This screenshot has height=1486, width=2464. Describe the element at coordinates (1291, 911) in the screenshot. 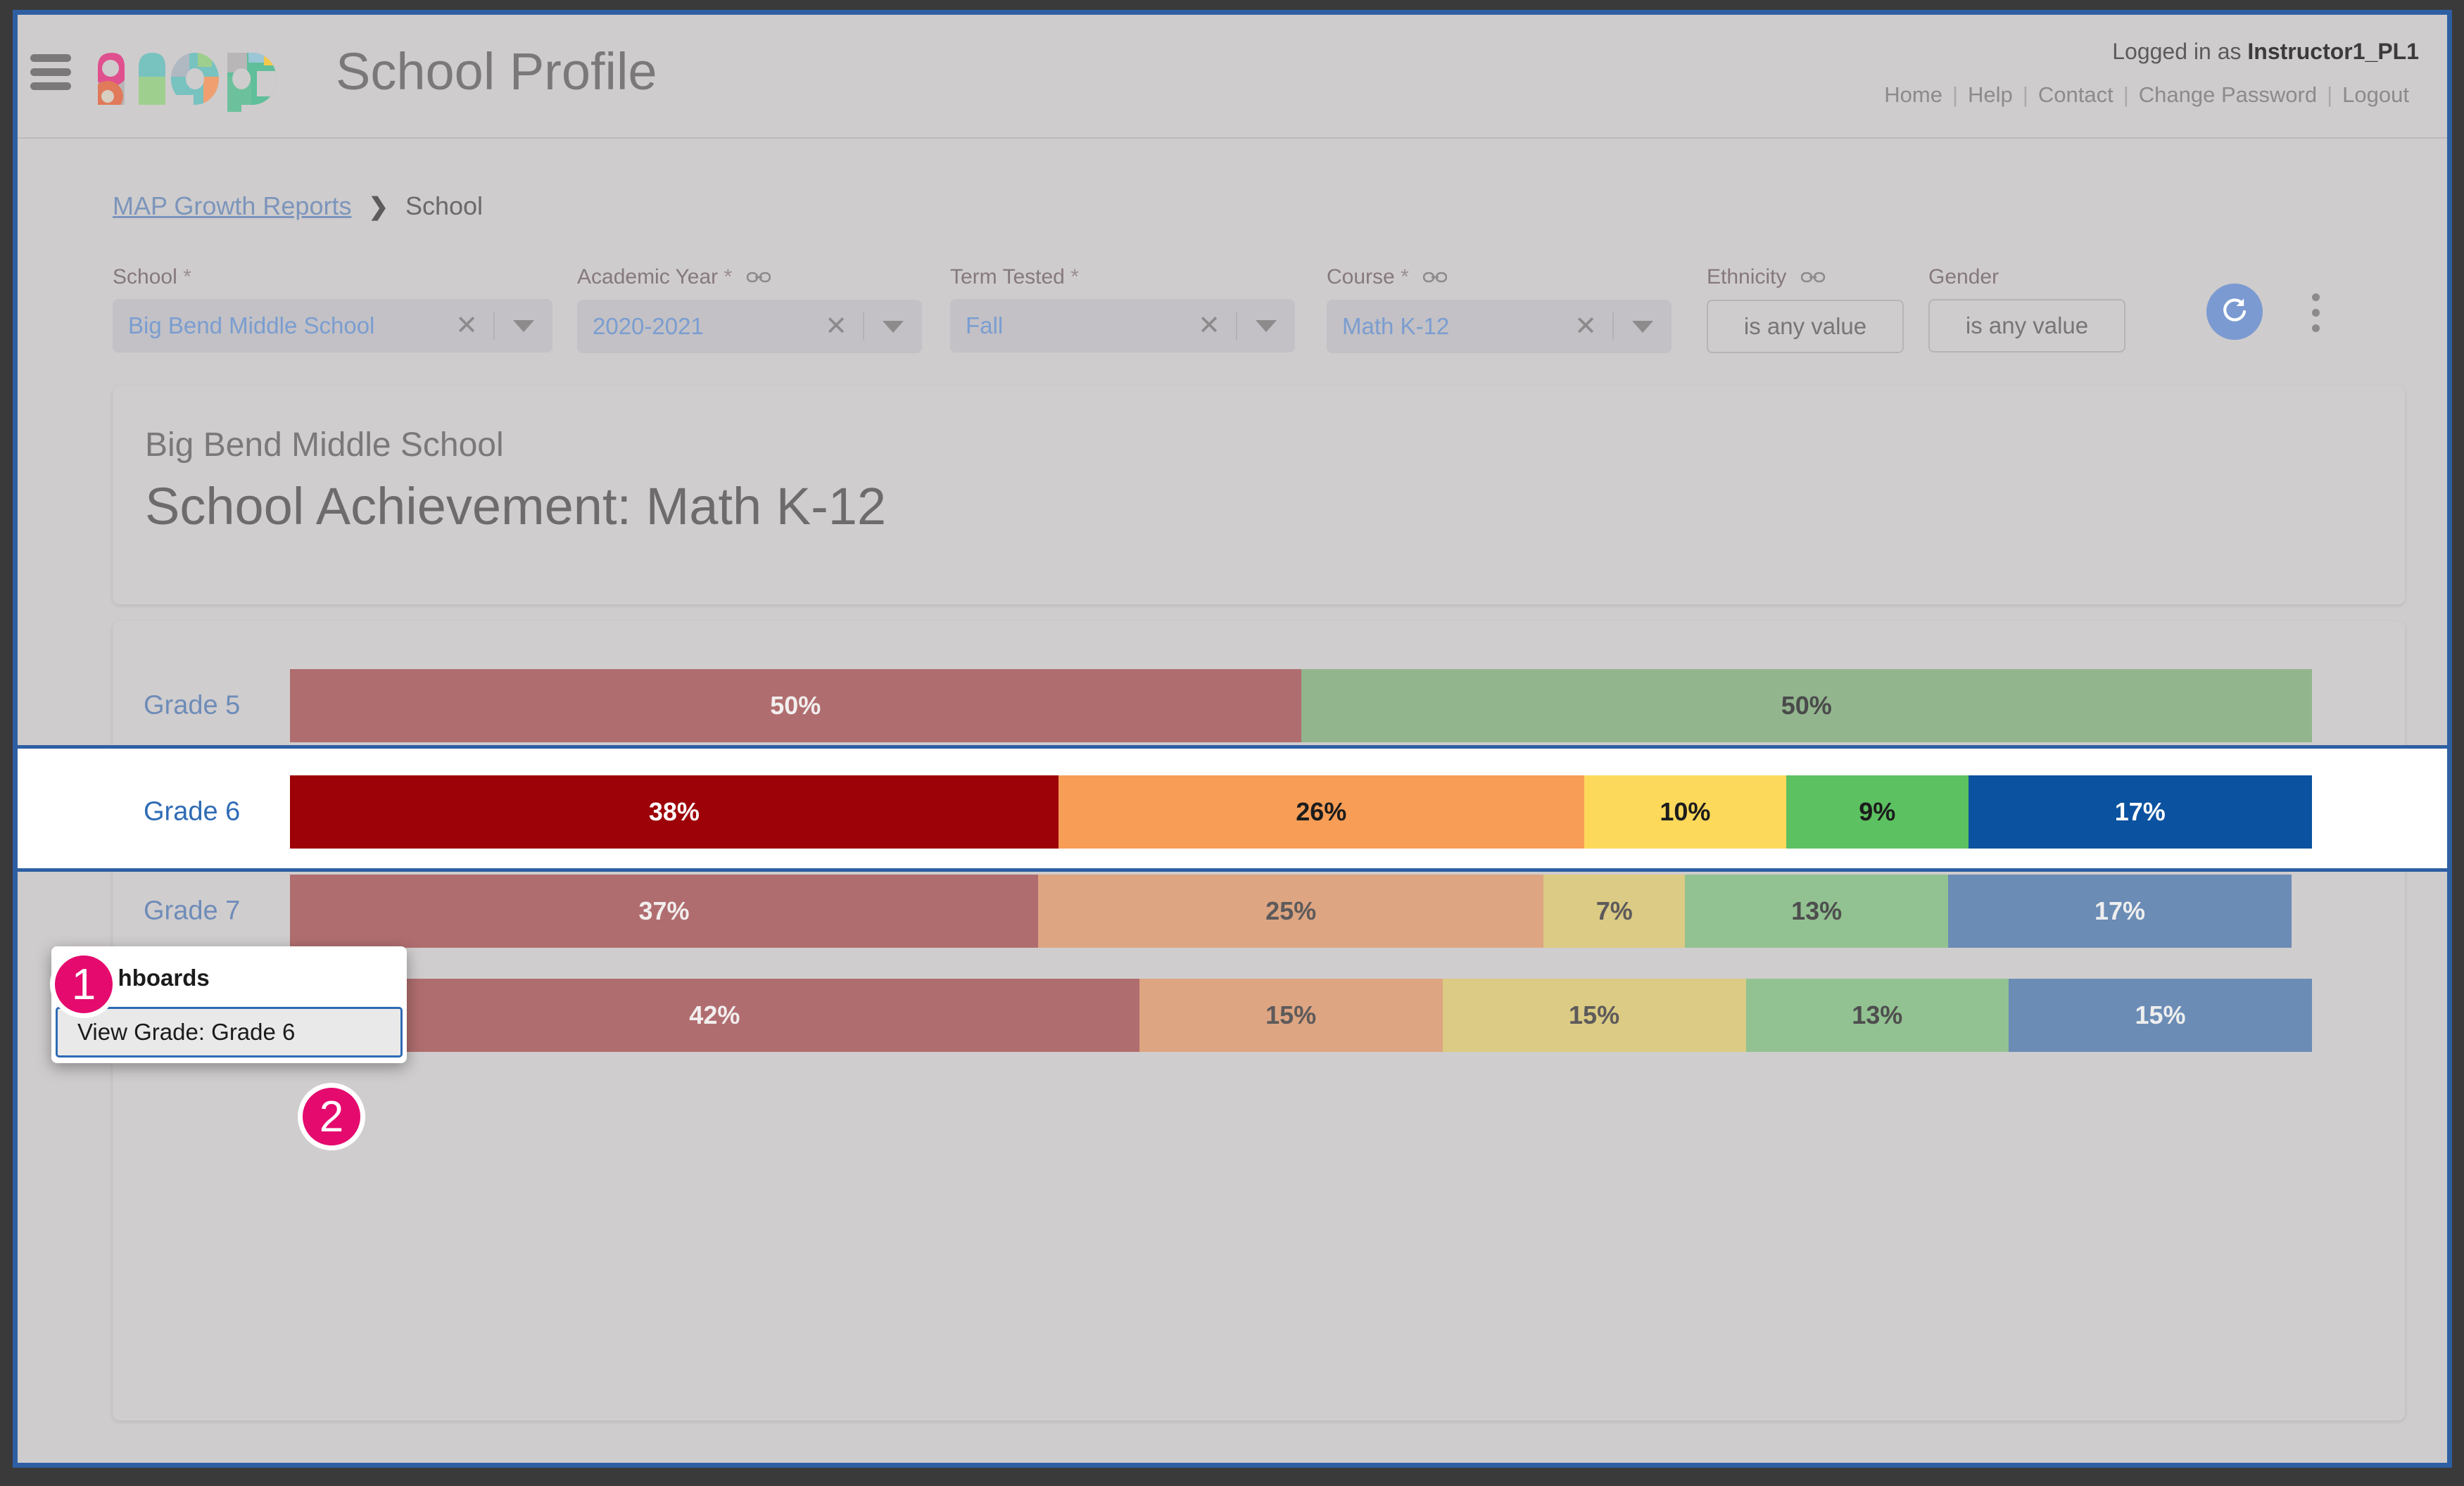

I see `chart-segment: 25%` at that location.